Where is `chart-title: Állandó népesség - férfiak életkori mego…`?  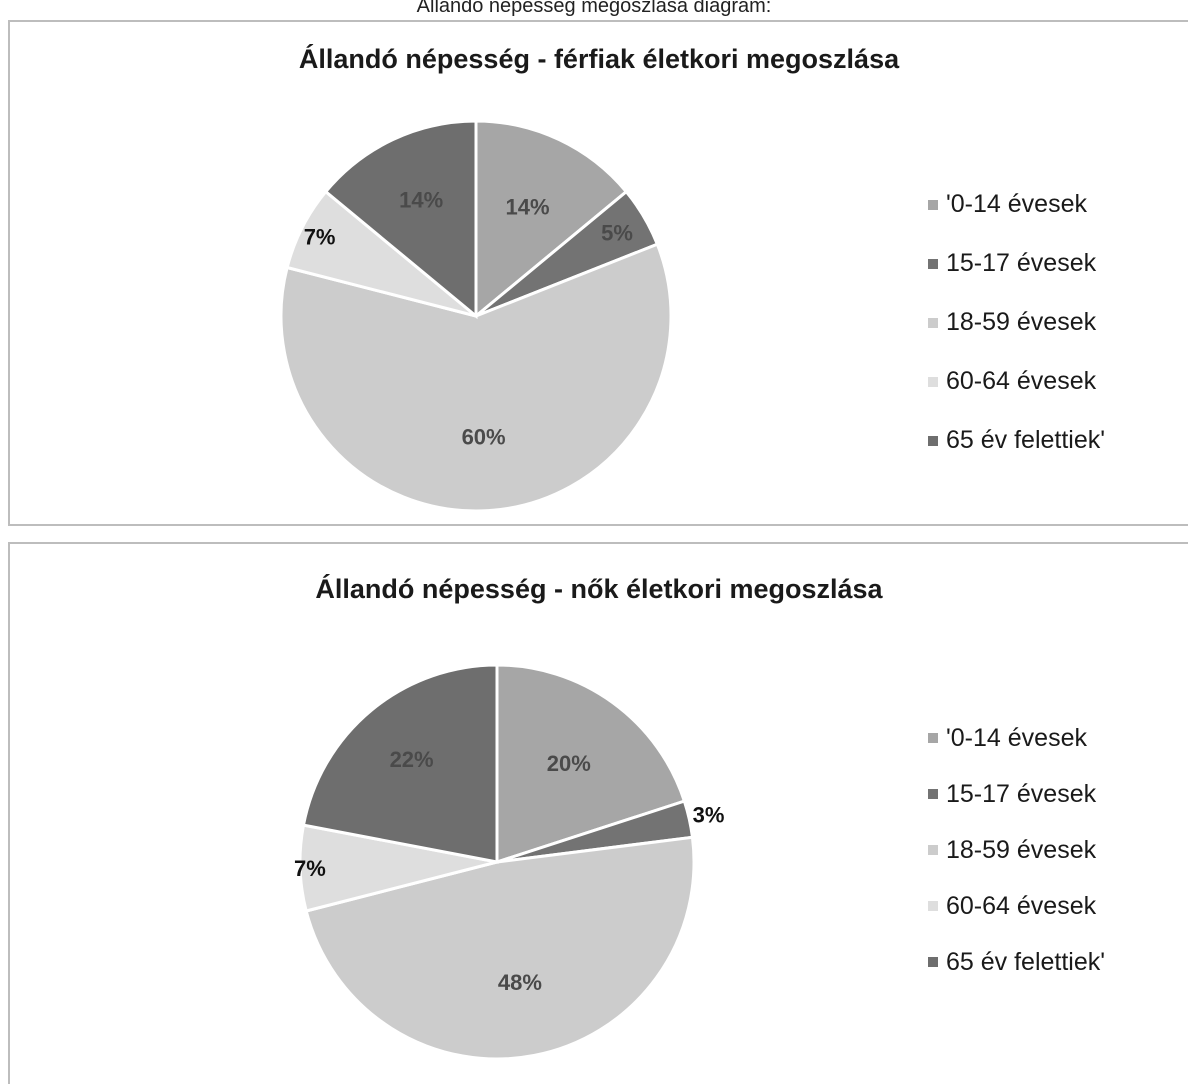
chart-title: Állandó népesség - férfiak életkori mego… is located at coordinates (599, 59).